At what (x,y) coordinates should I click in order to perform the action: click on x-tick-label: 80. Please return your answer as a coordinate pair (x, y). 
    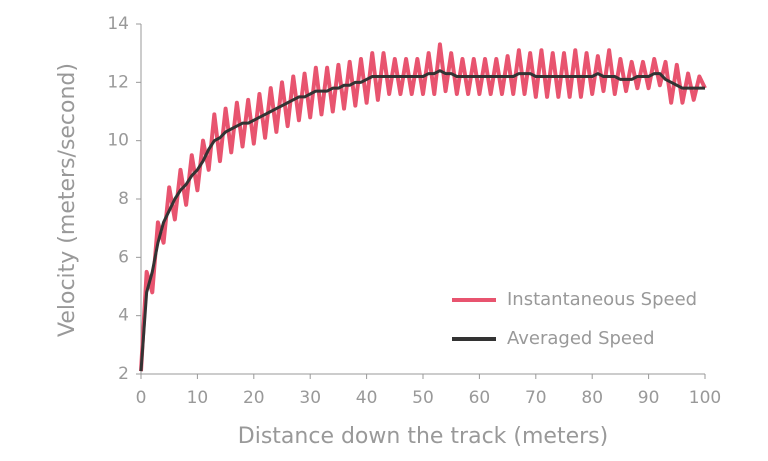
    Looking at the image, I should click on (592, 398).